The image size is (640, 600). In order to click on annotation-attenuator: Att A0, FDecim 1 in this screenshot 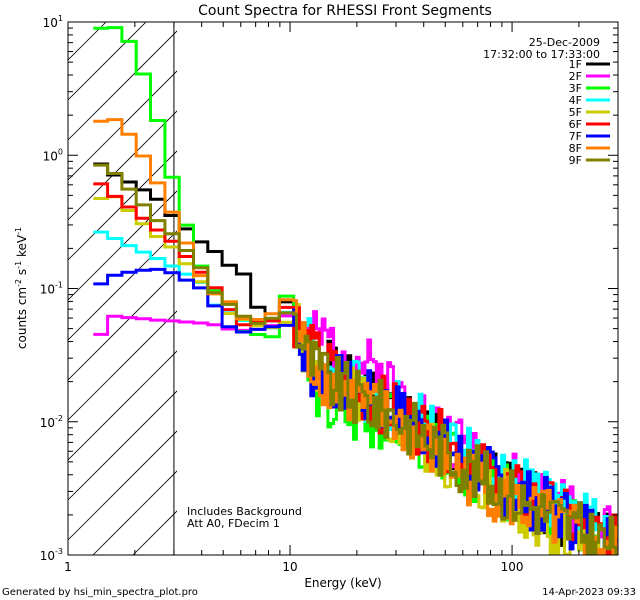, I will do `click(233, 523)`.